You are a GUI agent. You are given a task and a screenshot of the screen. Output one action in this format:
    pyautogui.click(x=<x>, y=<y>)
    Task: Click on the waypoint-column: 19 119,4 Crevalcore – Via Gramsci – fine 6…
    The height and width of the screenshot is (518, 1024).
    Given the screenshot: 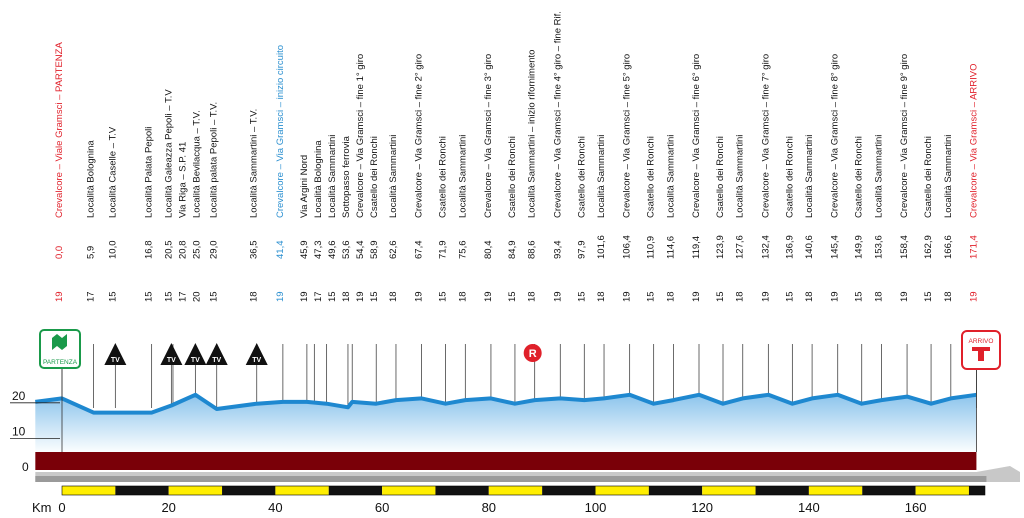 What is the action you would take?
    pyautogui.click(x=696, y=231)
    